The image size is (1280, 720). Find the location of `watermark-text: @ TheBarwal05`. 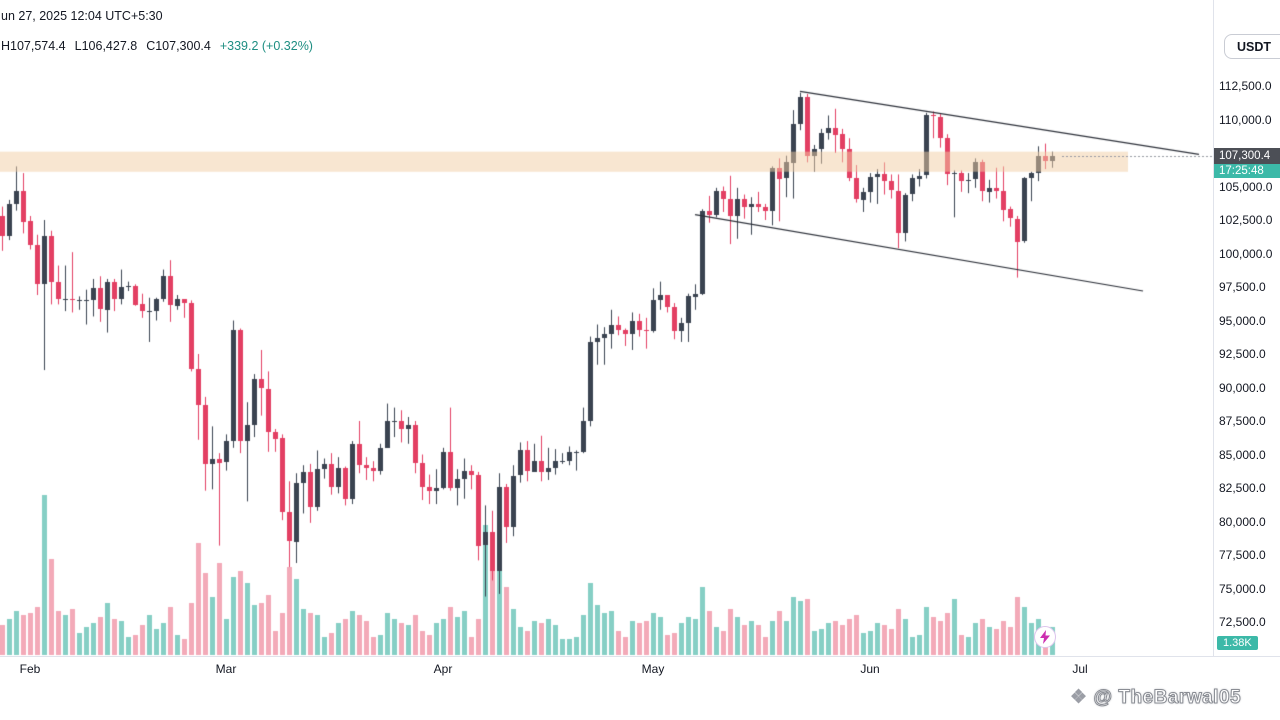

watermark-text: @ TheBarwal05 is located at coordinates (1167, 698).